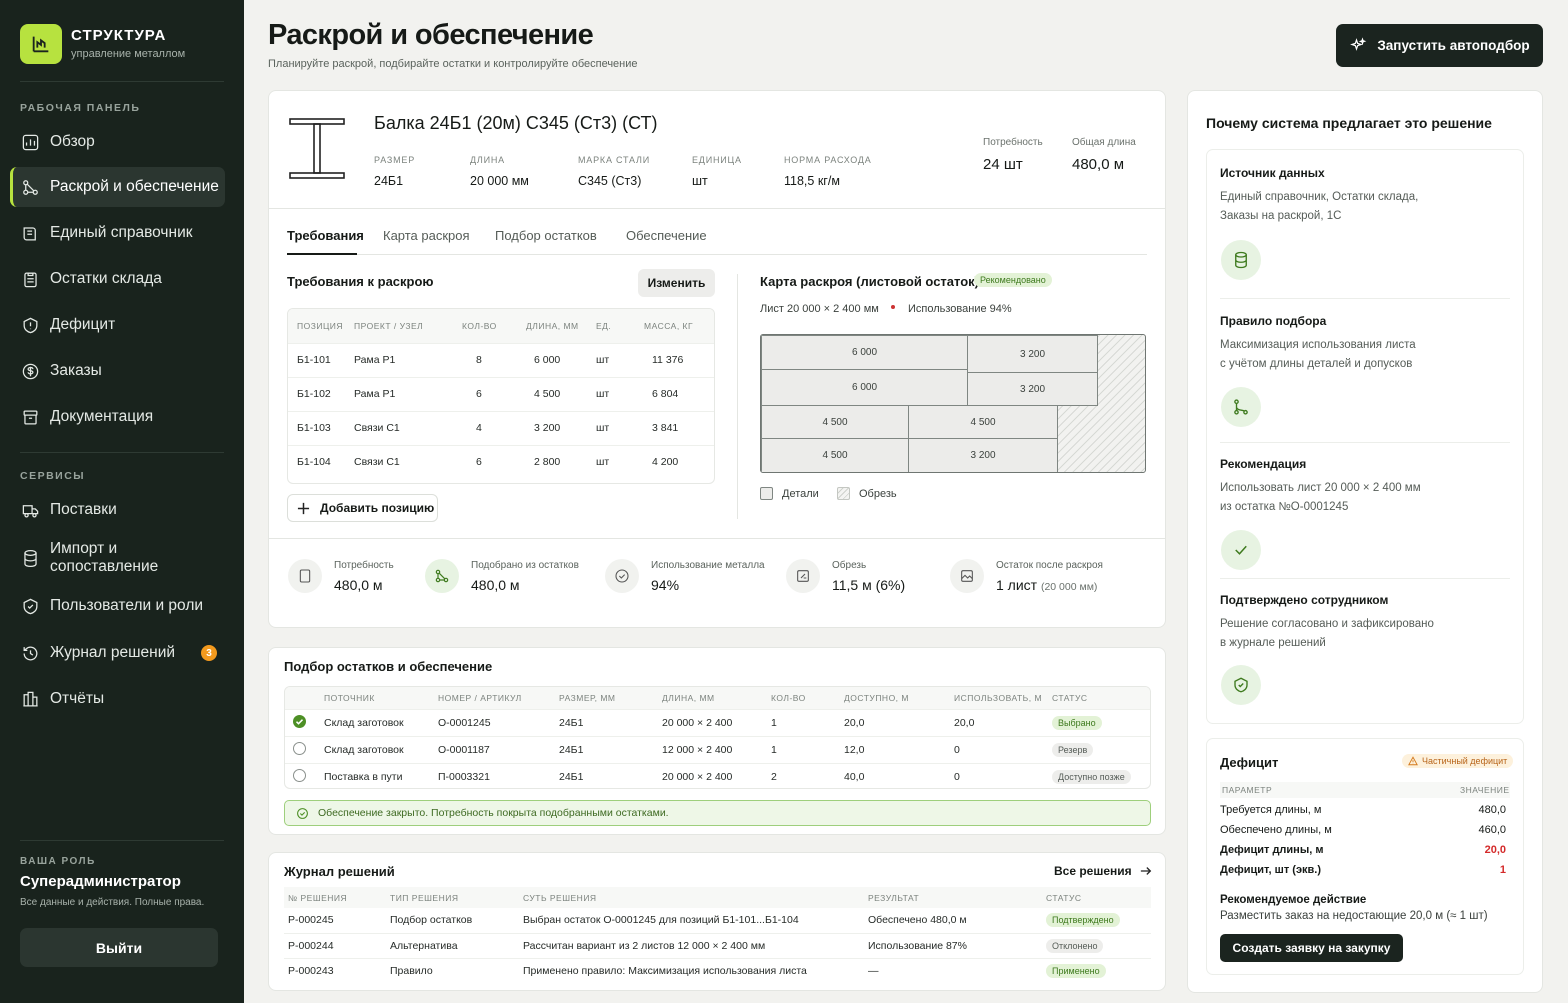 Image resolution: width=1568 pixels, height=1003 pixels. Describe the element at coordinates (1320, 488) in the screenshot. I see `why-item-text: Использовать лист 20 000 × 2 400 мм` at that location.